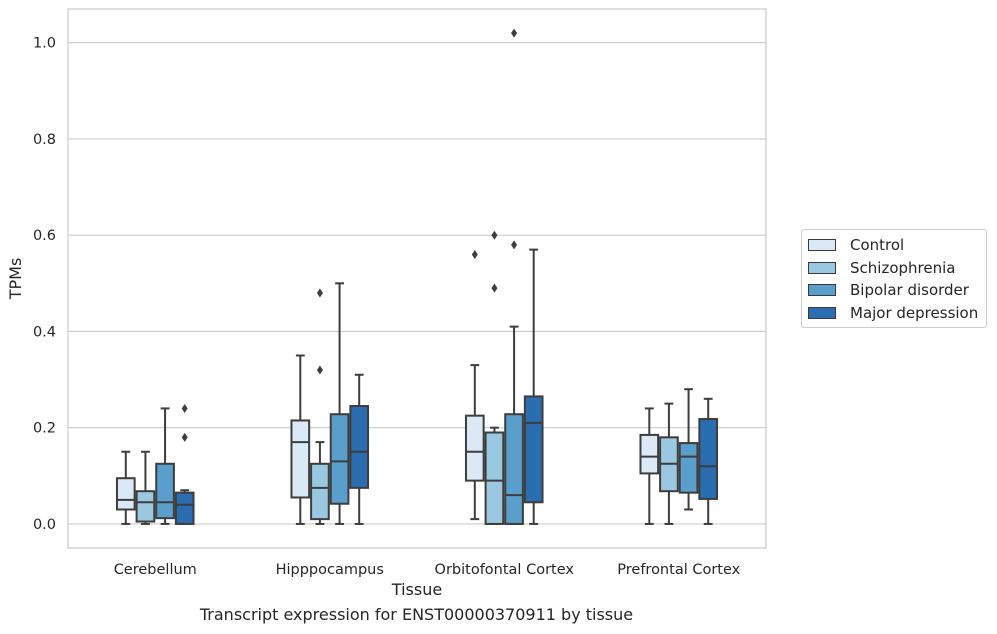  I want to click on legend-item: Major depression, so click(894, 313).